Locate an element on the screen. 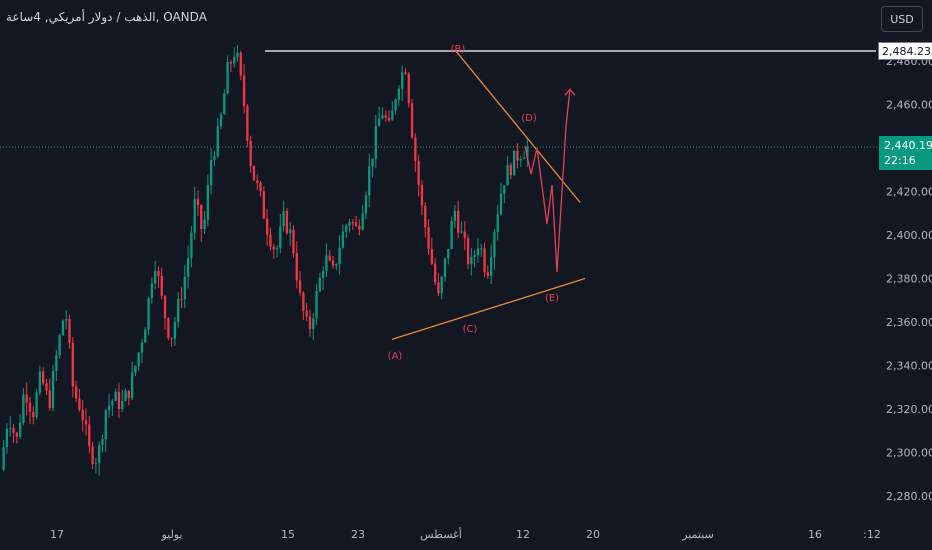 The image size is (932, 550). y-tick-label: 2,420.000 is located at coordinates (909, 192).